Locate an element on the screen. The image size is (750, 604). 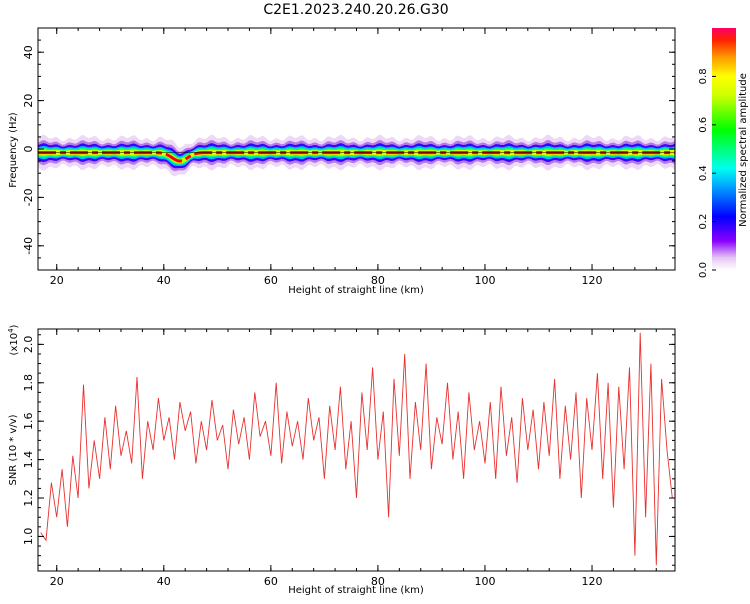
figure-title: C2E1.2023.240.20.26.G30 is located at coordinates (355, 10).